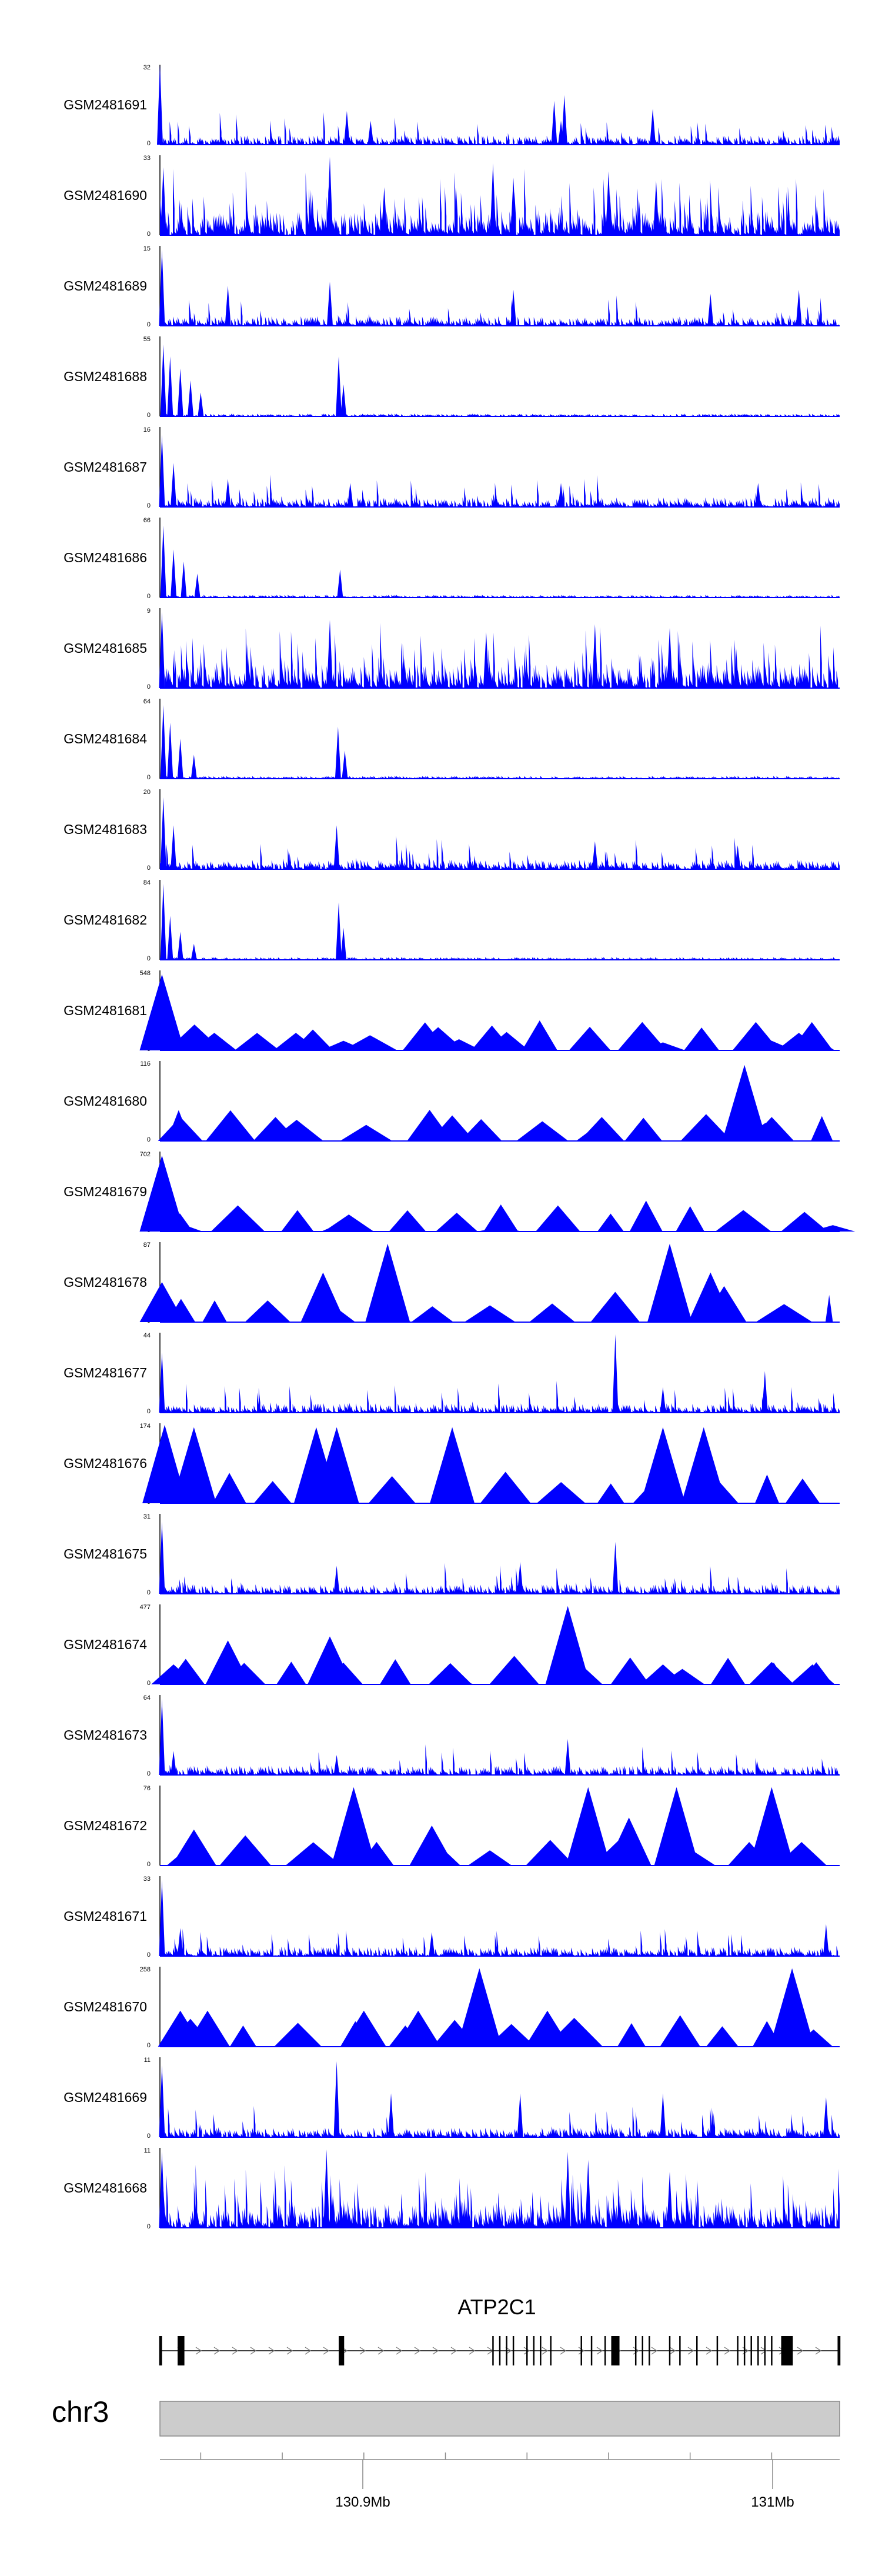 The image size is (882, 2576). I want to click on track-GSM2481674: GSM2481674 477 0, so click(452, 1645).